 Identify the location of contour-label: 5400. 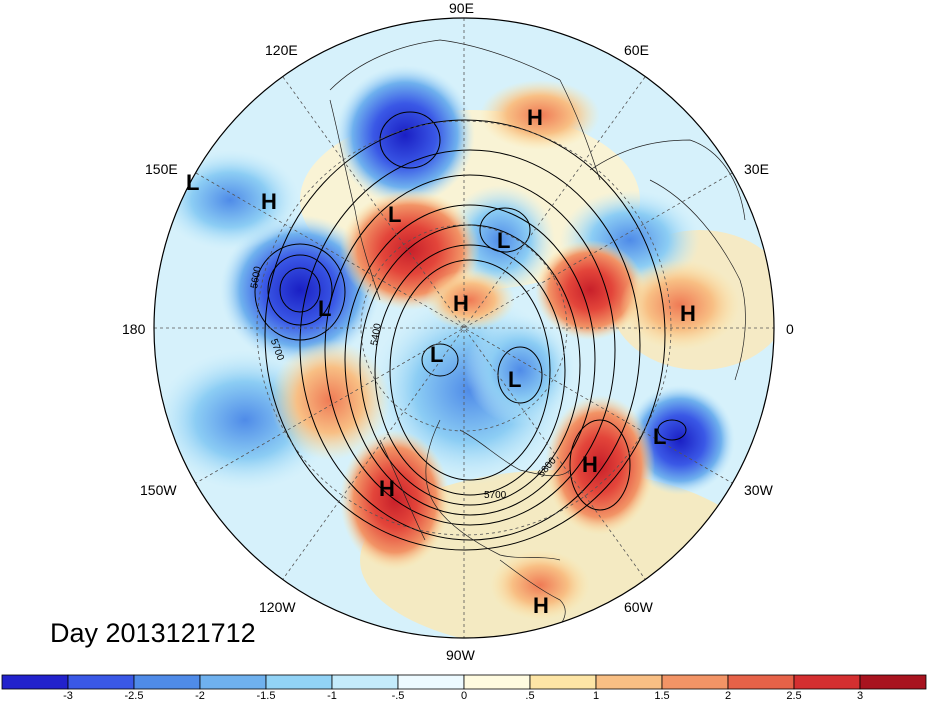
(376, 334).